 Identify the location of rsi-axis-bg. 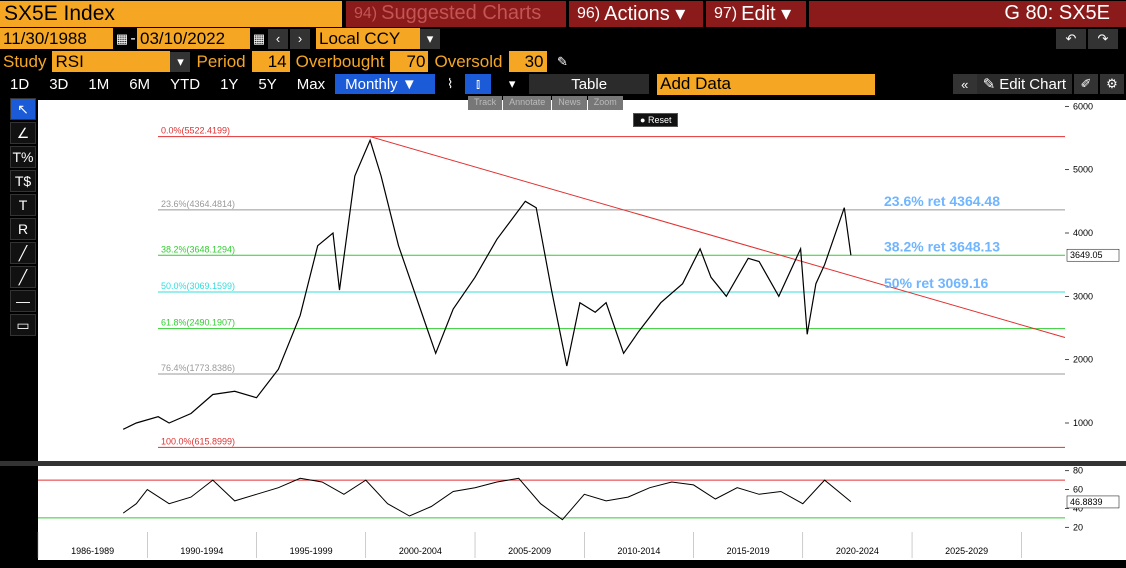
(1095, 513).